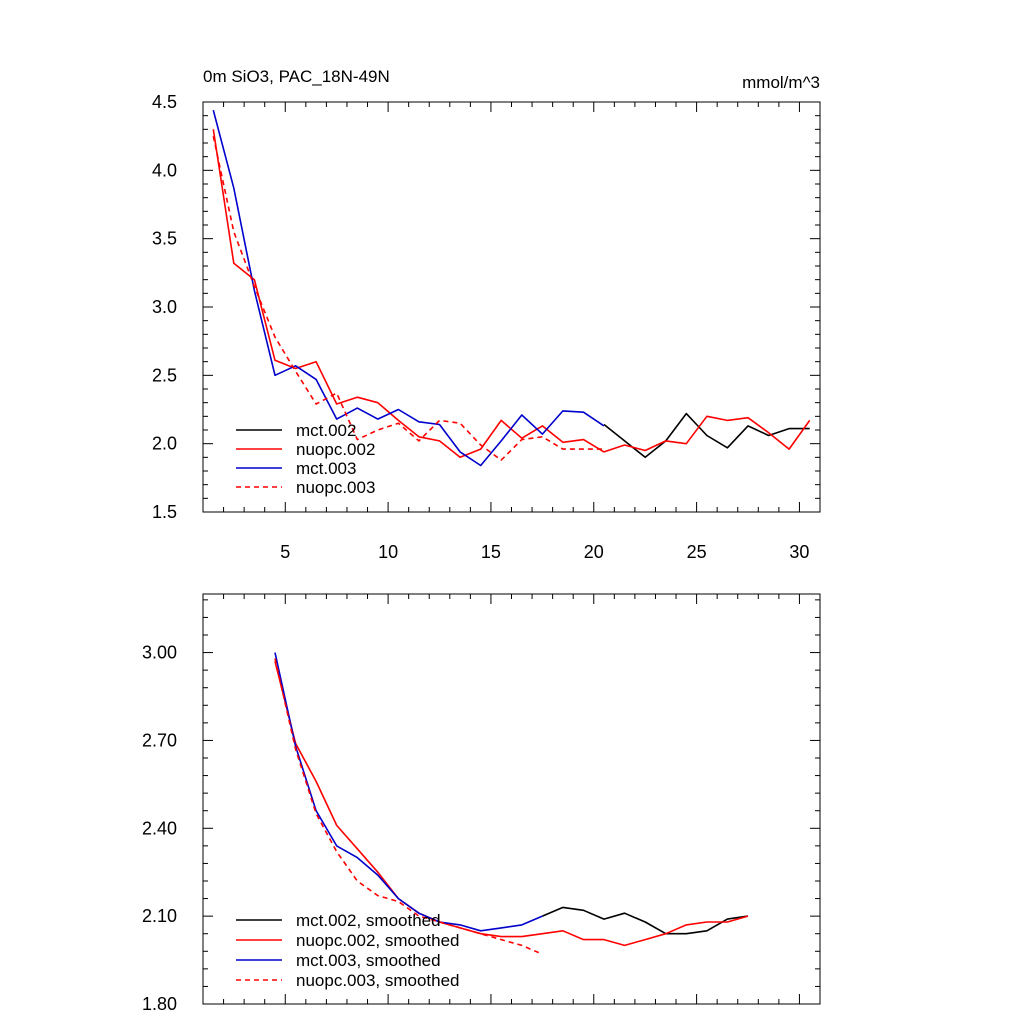 This screenshot has height=1024, width=1024. What do you see at coordinates (159, 916) in the screenshot?
I see `y-tick-label: 2.10` at bounding box center [159, 916].